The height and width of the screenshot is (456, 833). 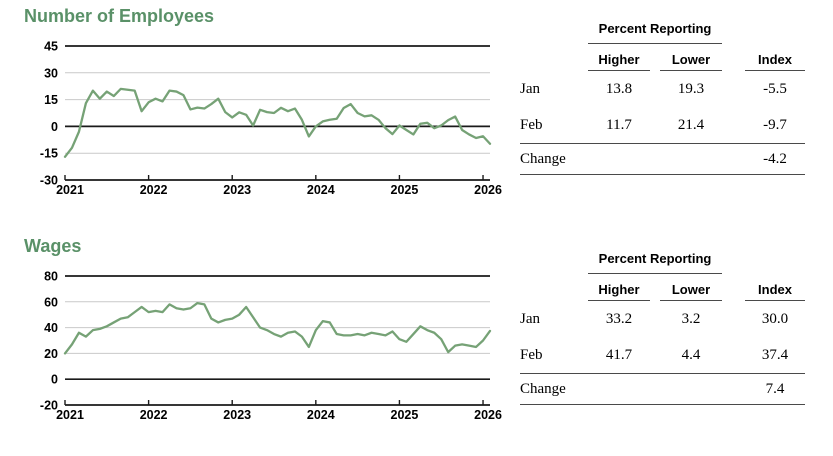 I want to click on y-axis-tick-label: 15, so click(x=51, y=100).